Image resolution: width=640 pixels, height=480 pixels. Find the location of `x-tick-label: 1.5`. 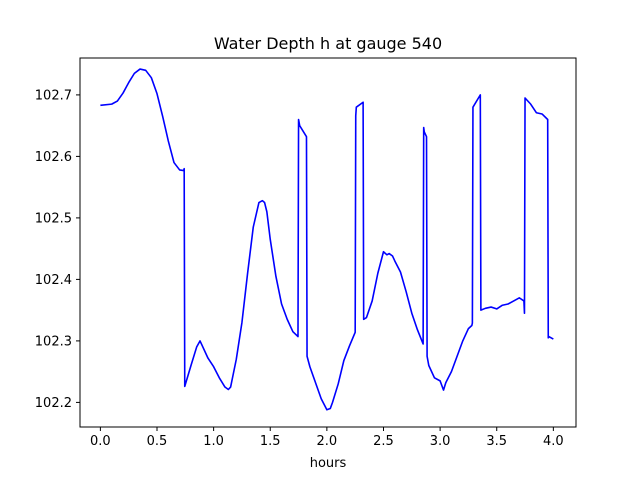

x-tick-label: 1.5 is located at coordinates (270, 441).